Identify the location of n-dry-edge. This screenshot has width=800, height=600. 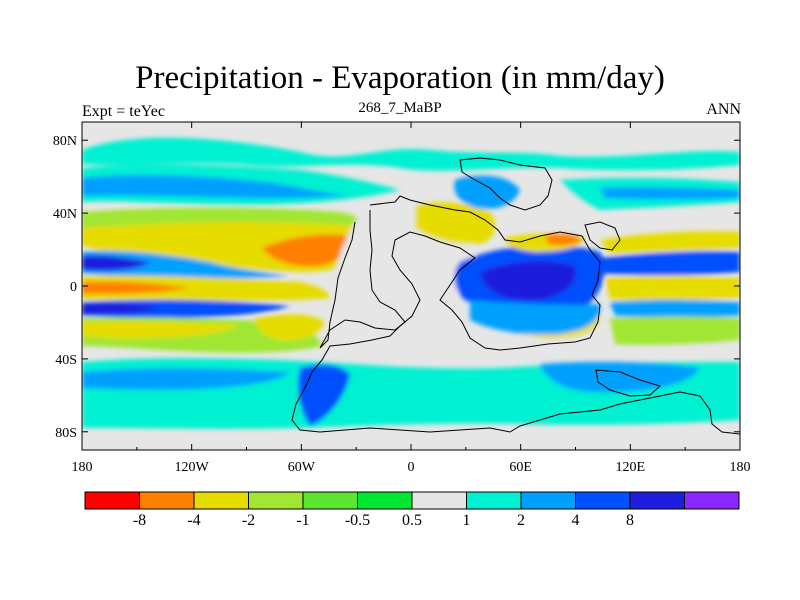
(225, 217).